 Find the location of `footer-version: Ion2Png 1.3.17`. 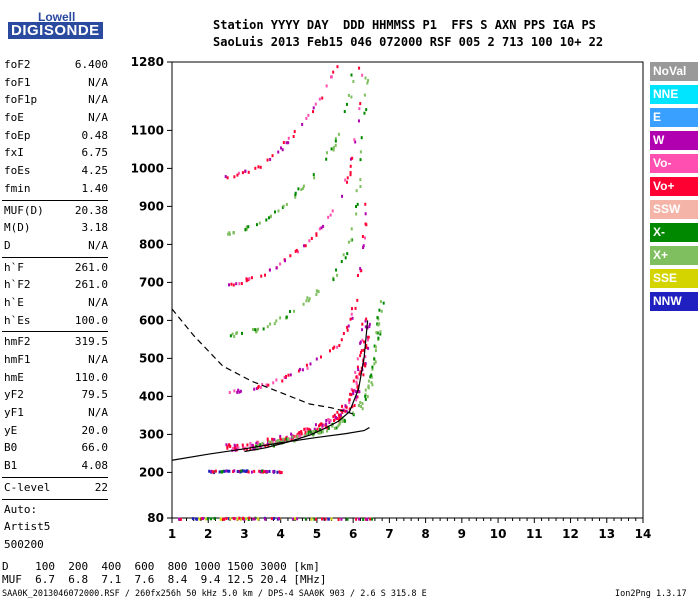

footer-version: Ion2Png 1.3.17 is located at coordinates (651, 594).